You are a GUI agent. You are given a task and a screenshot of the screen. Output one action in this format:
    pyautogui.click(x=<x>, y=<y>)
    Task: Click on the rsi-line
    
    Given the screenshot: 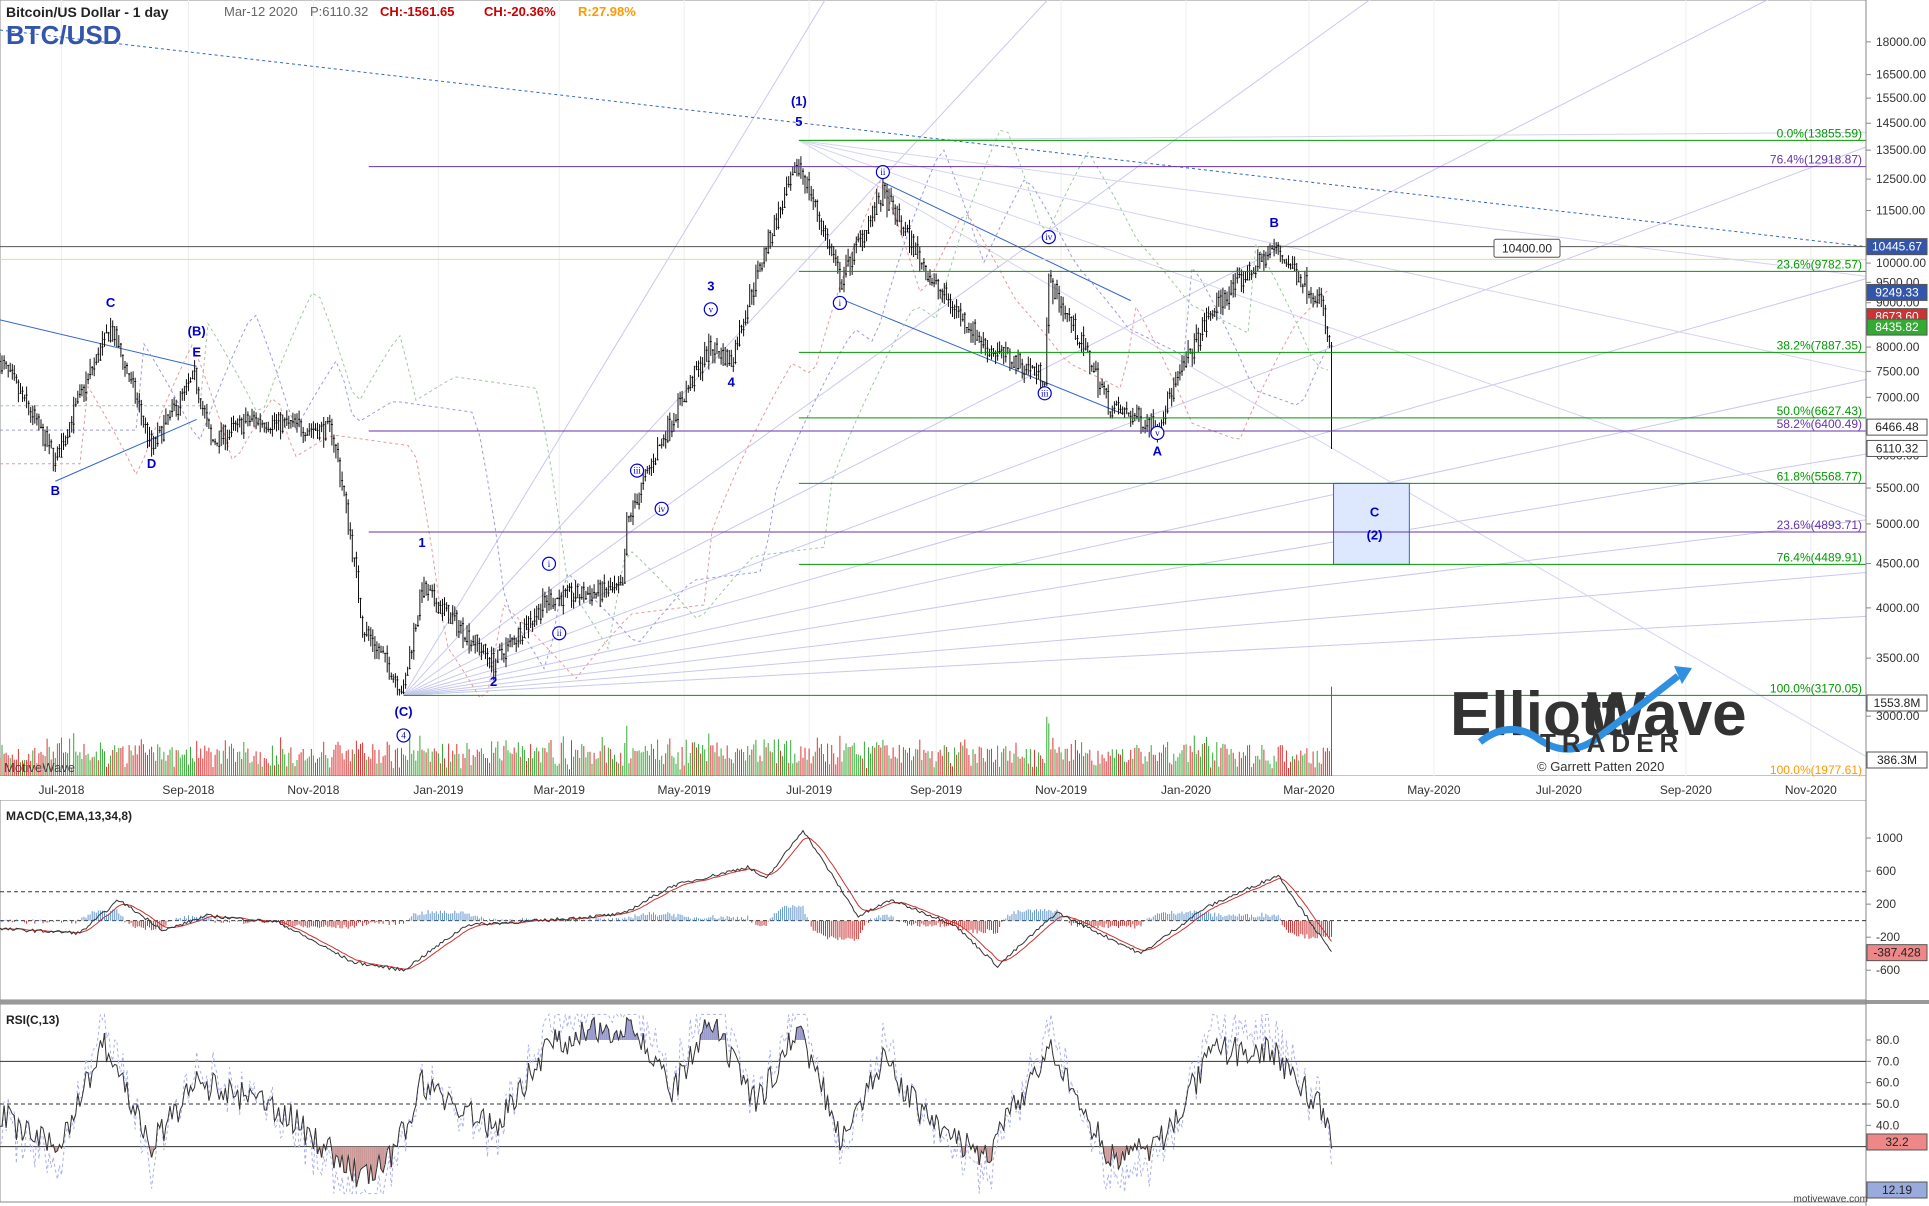 What is the action you would take?
    pyautogui.click(x=666, y=1101)
    